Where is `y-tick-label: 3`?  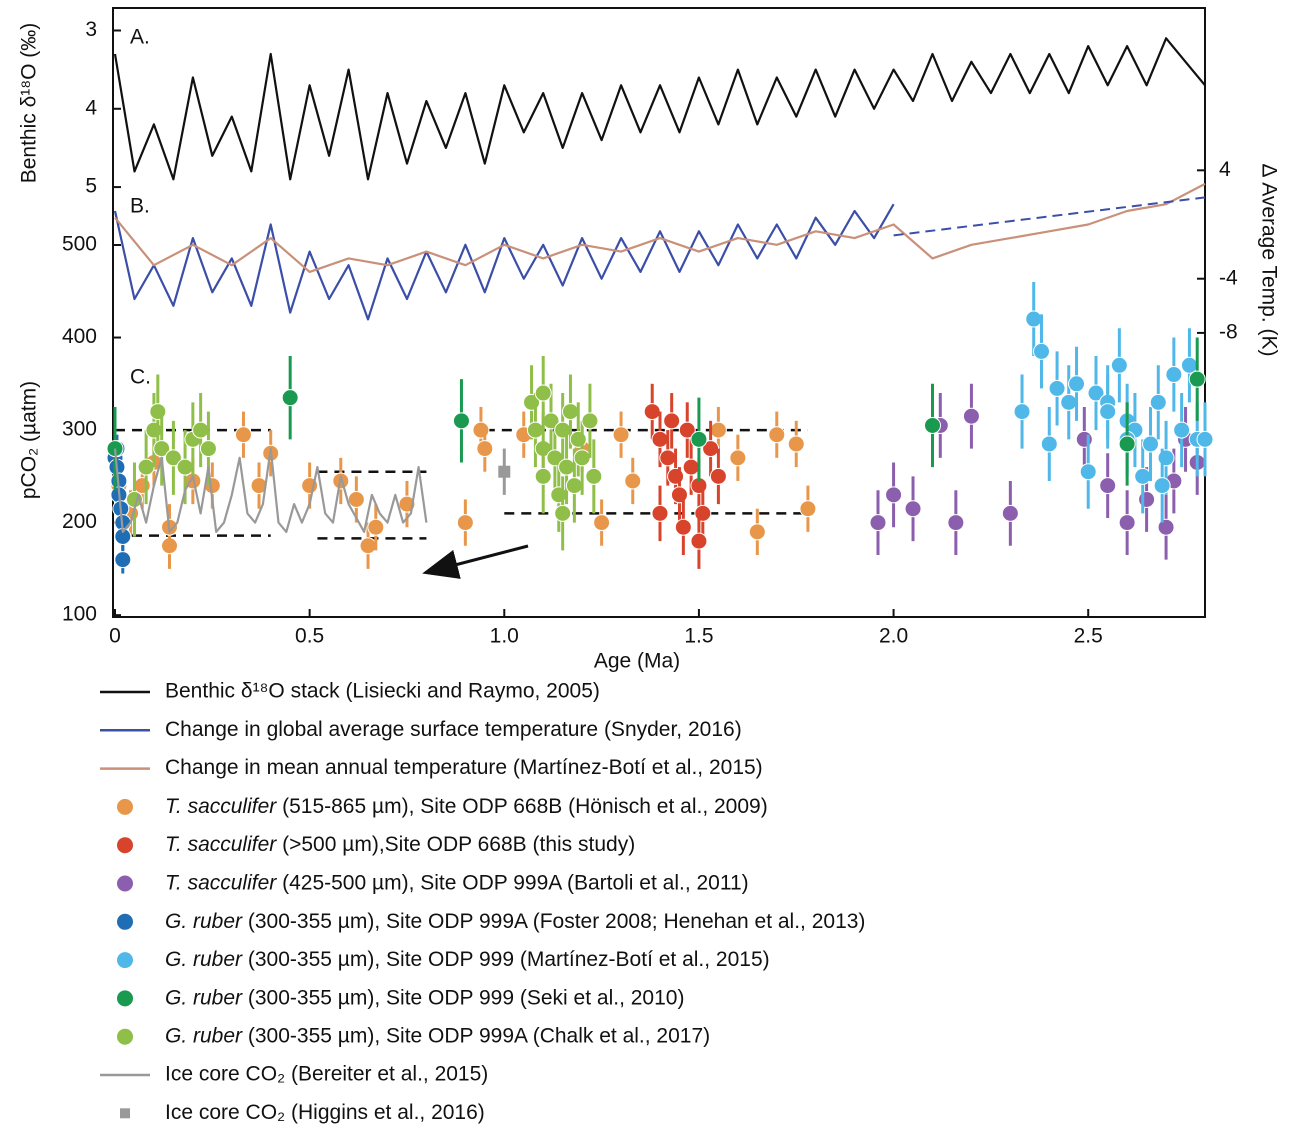 y-tick-label: 3 is located at coordinates (91, 29).